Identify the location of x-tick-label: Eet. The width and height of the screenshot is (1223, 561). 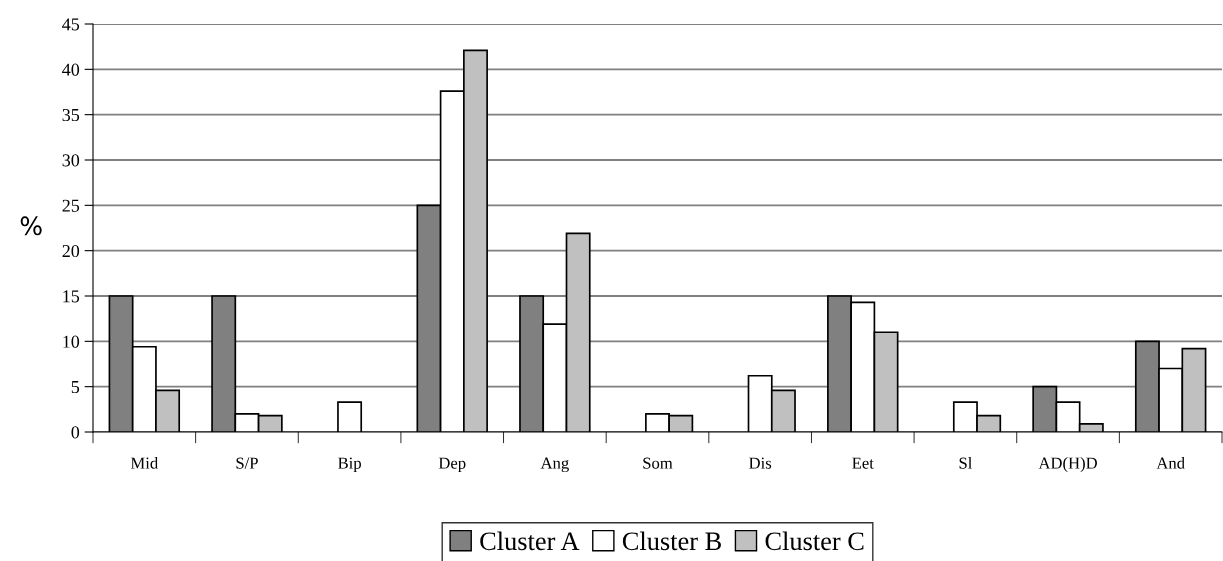
(863, 463).